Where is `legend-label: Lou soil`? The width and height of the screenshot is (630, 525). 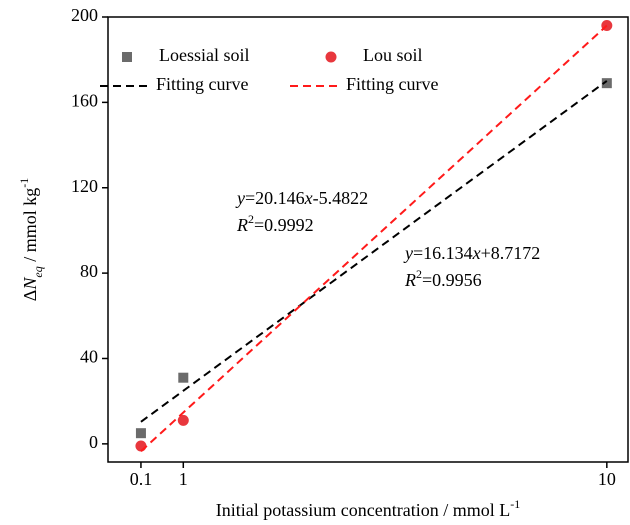 legend-label: Lou soil is located at coordinates (393, 55).